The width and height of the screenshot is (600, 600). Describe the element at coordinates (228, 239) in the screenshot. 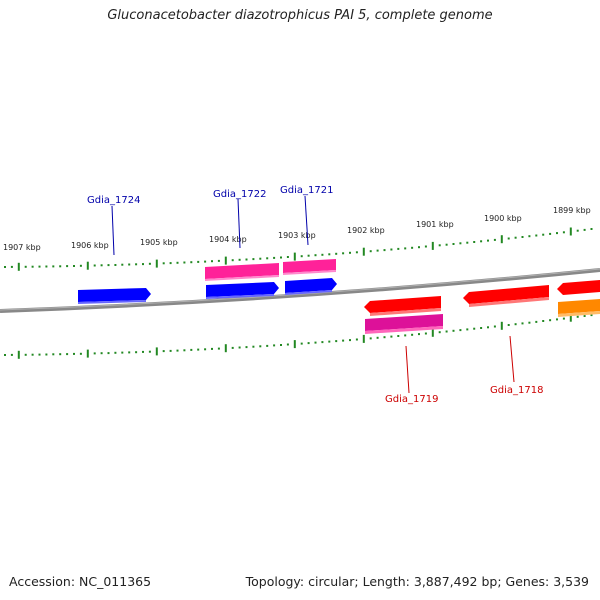

I see `tick-label-1904: 1904 kbp` at that location.